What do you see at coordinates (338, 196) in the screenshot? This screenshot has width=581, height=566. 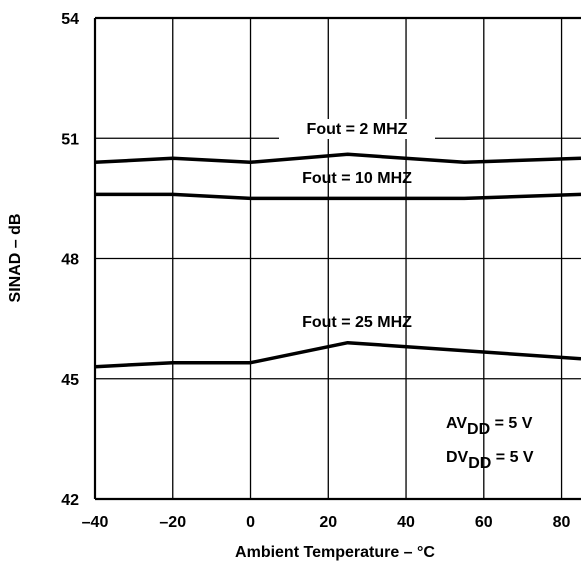 I see `series-fout-10mhz-line` at bounding box center [338, 196].